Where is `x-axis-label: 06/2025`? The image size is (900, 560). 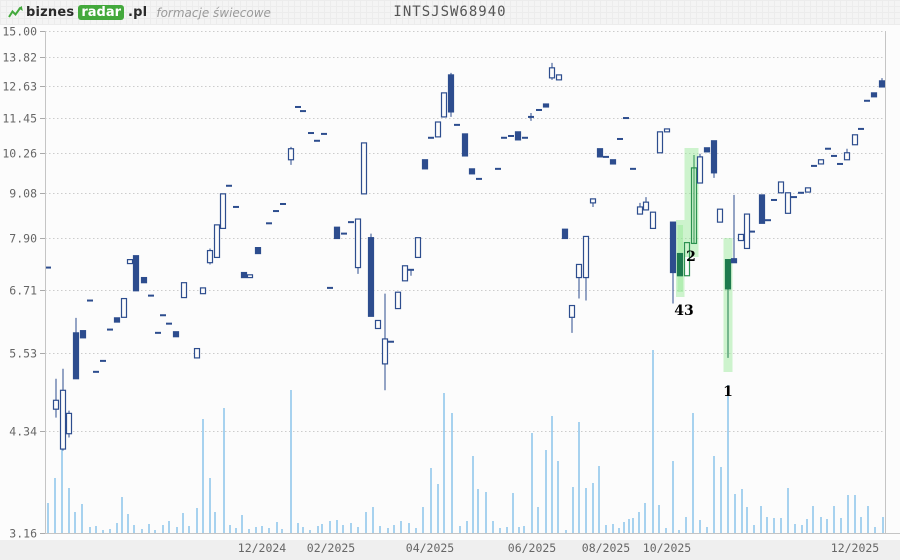
x-axis-label: 06/2025 is located at coordinates (532, 548).